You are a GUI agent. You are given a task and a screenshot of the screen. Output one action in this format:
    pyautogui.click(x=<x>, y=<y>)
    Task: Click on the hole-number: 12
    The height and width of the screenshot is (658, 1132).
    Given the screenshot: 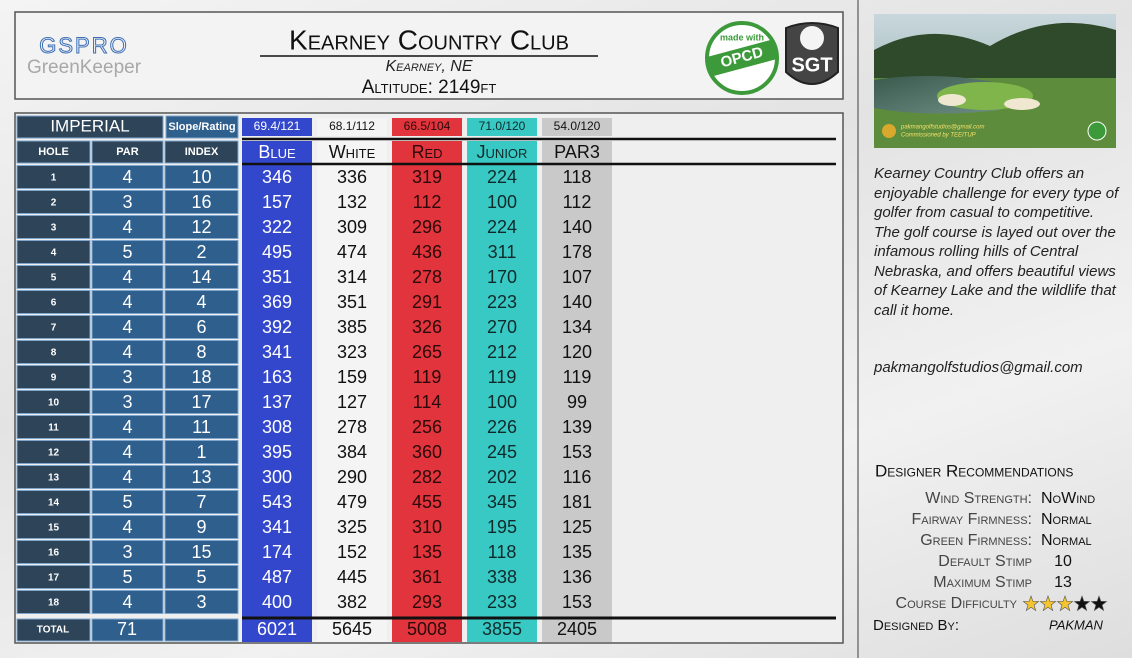 What is the action you would take?
    pyautogui.click(x=54, y=453)
    